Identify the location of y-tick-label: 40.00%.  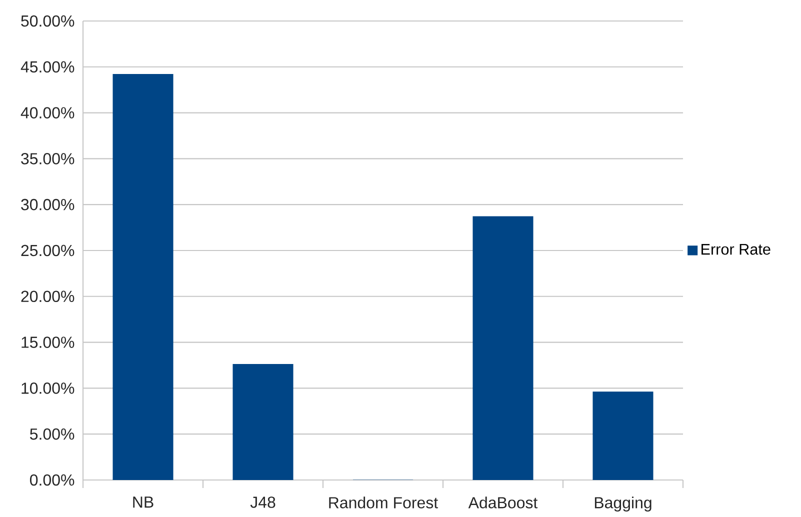
(47, 112).